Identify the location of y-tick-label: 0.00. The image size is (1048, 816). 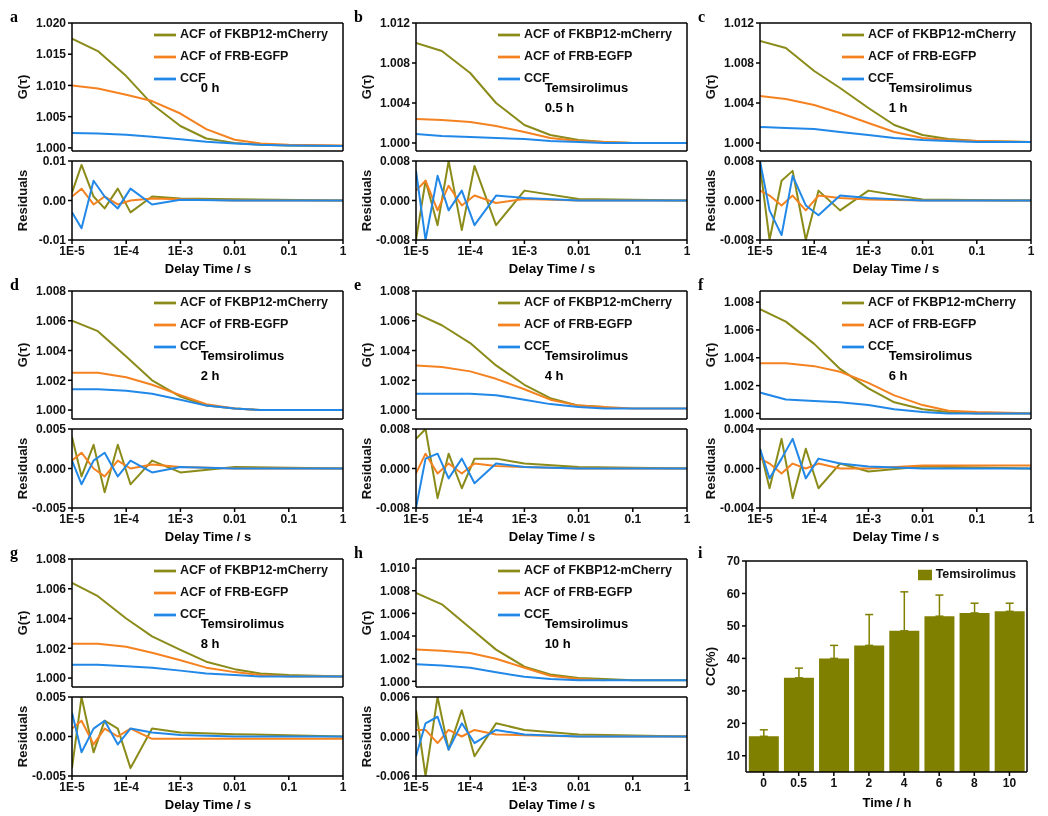
(54, 200).